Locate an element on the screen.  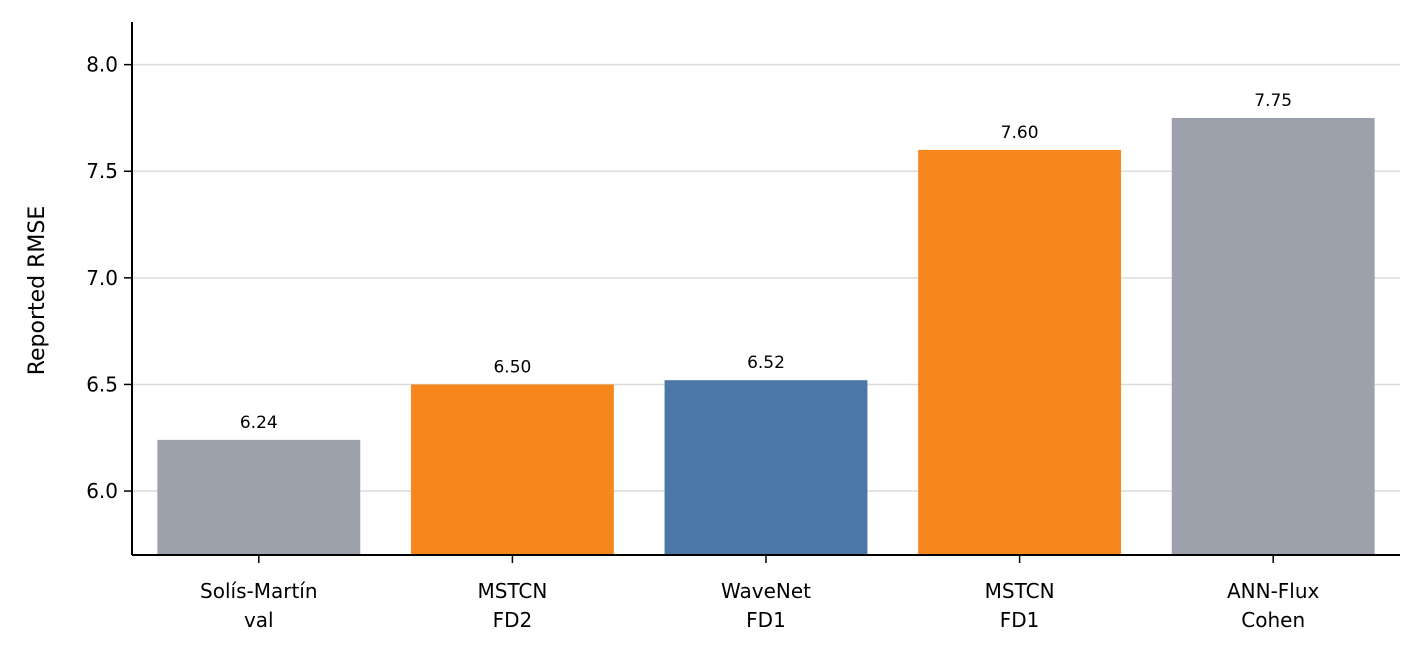
data-label: 6.50 is located at coordinates (512, 367).